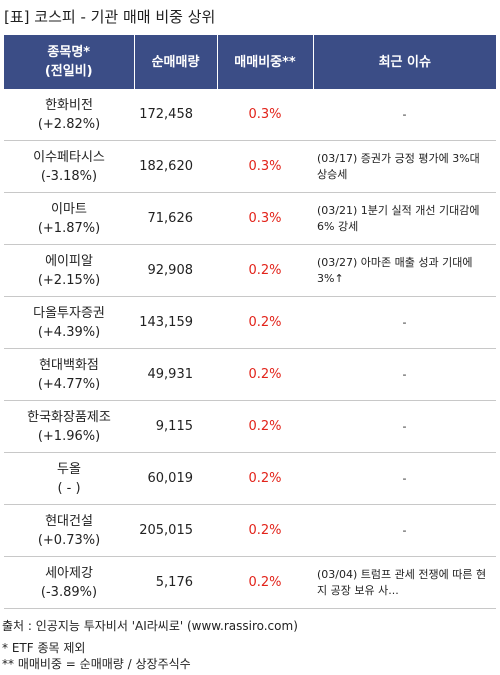 Image resolution: width=500 pixels, height=675 pixels. What do you see at coordinates (69, 270) in the screenshot?
I see `stock-name-cell: 에이피알 (+2.15%)` at bounding box center [69, 270].